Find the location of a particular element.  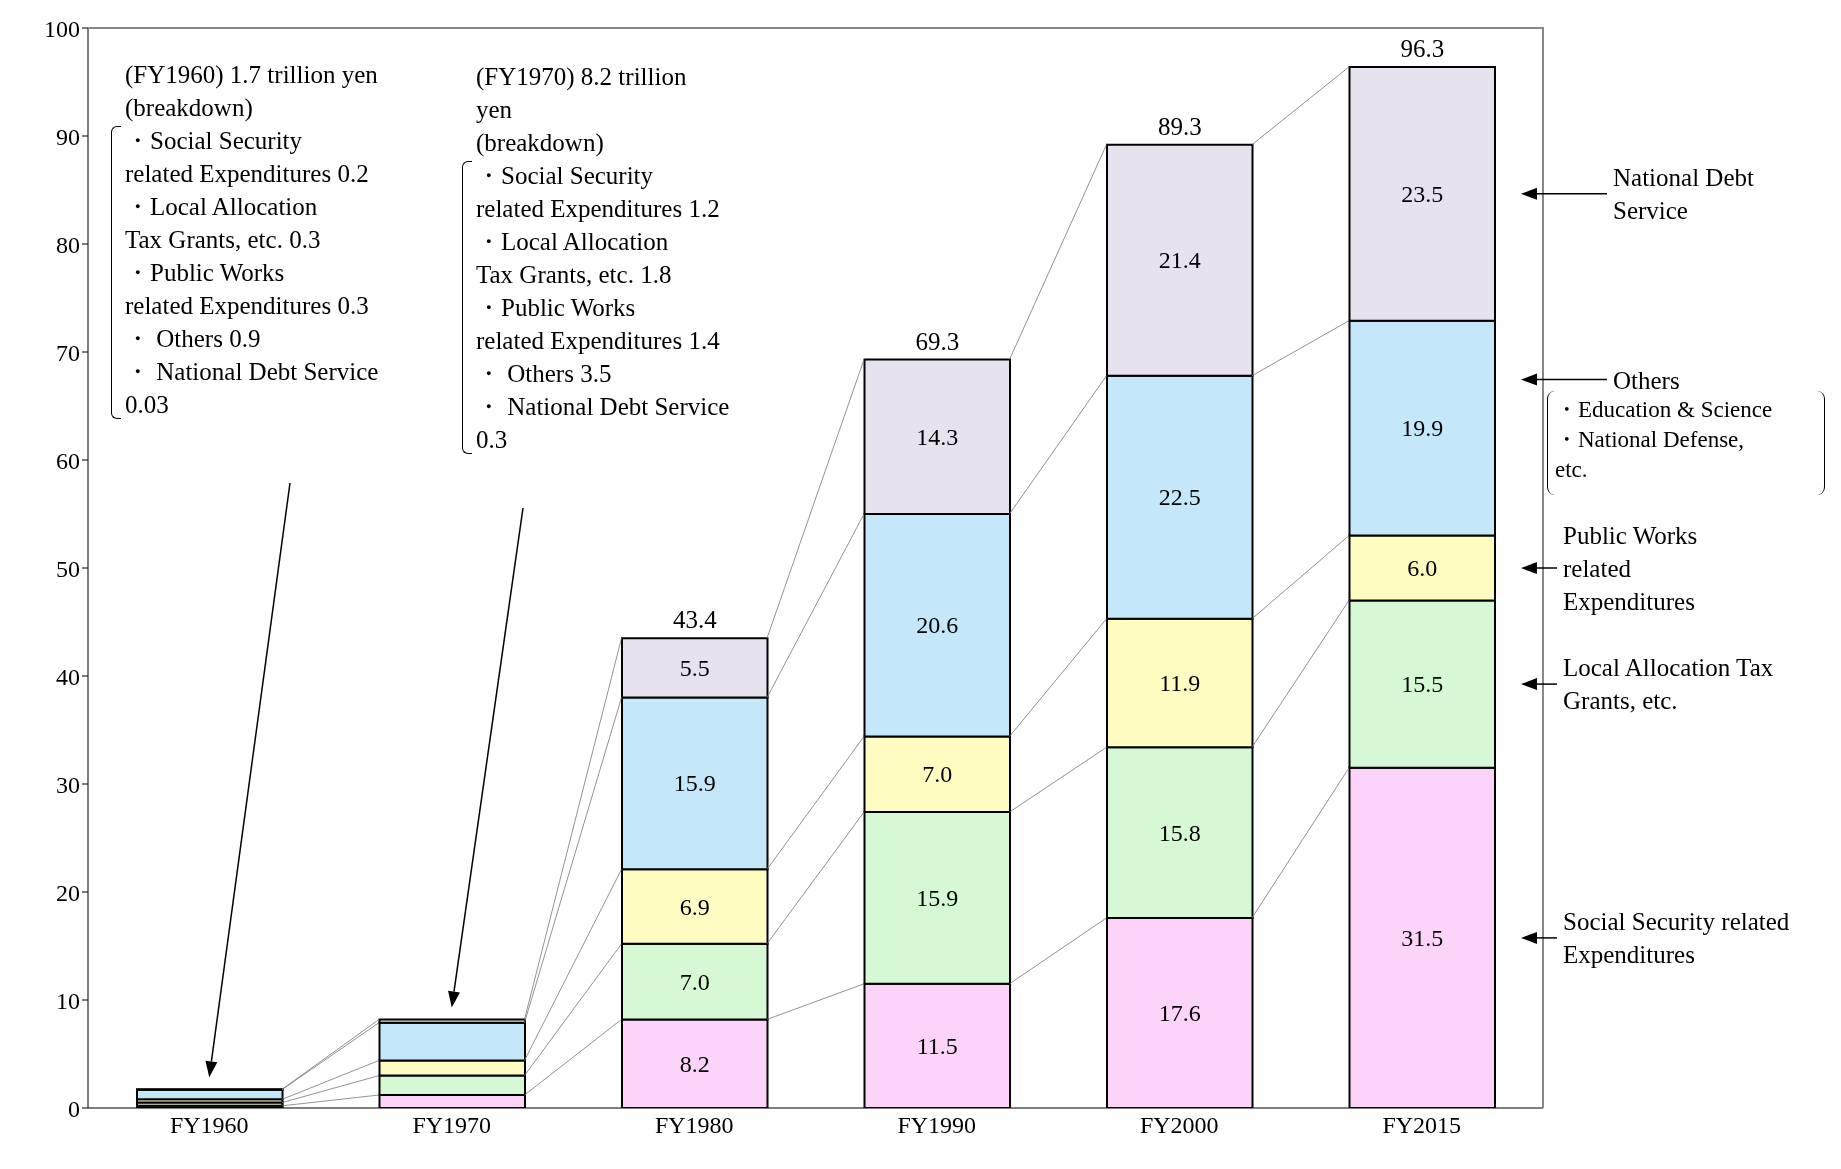

legend-label: Others is located at coordinates (1647, 380).